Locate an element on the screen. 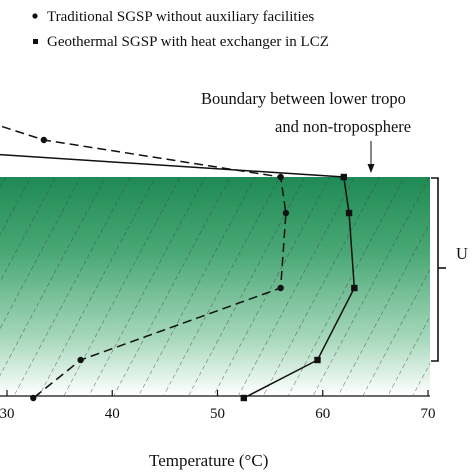  x-ticks: 30 40 50 60 70 is located at coordinates (218, 406).